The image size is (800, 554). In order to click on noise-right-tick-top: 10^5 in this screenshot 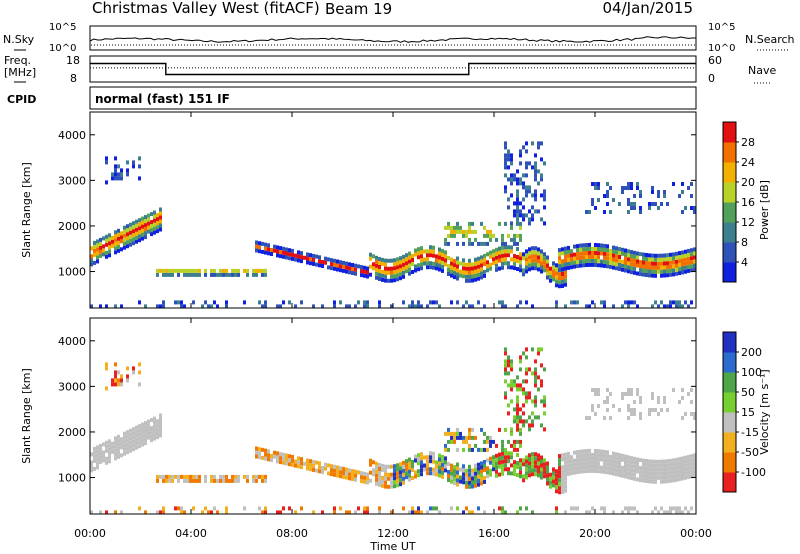, I will do `click(721, 27)`.